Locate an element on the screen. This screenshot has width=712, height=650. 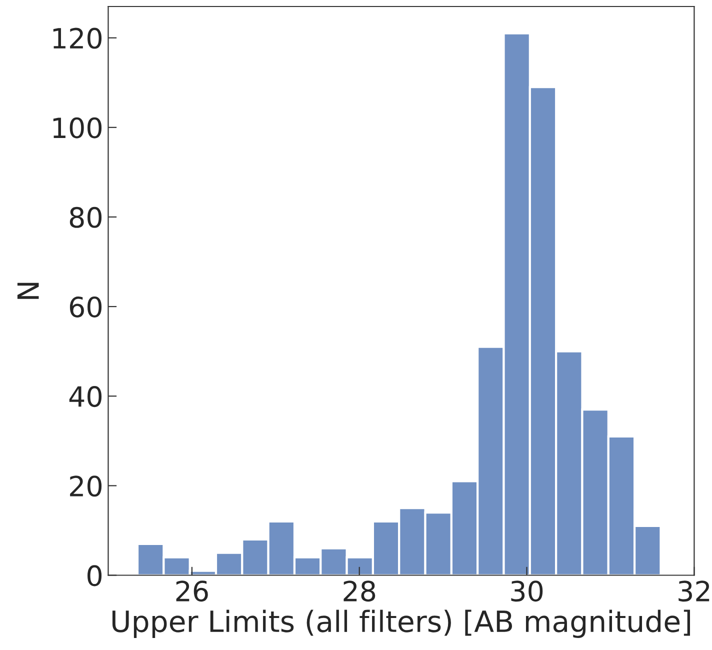
y-tick-label: 40 is located at coordinates (85, 397).